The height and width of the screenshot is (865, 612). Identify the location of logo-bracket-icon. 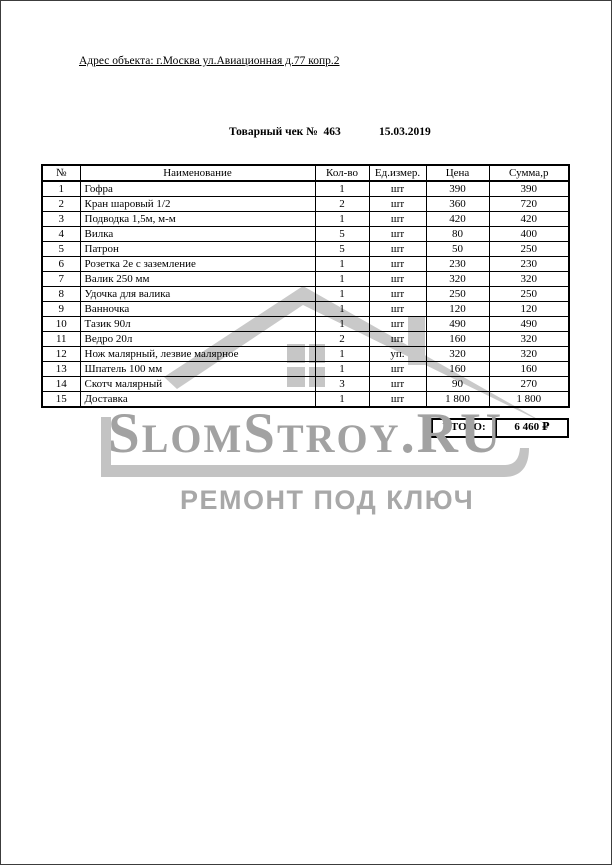
(315, 447).